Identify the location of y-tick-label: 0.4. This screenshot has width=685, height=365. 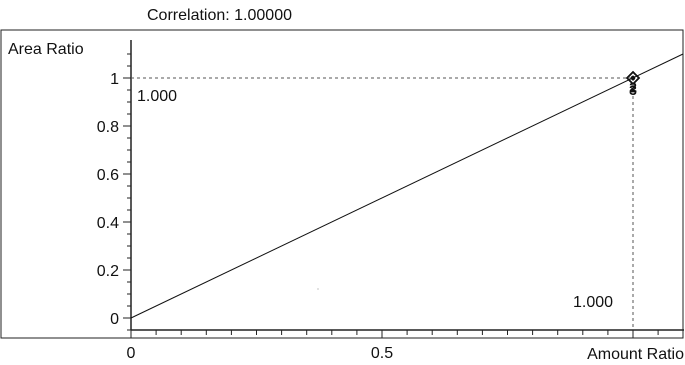
(108, 223).